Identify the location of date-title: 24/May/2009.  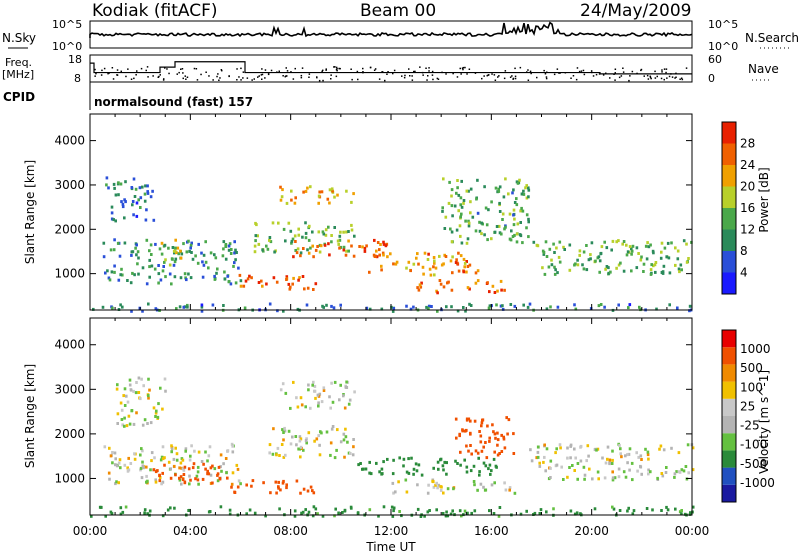
(636, 11).